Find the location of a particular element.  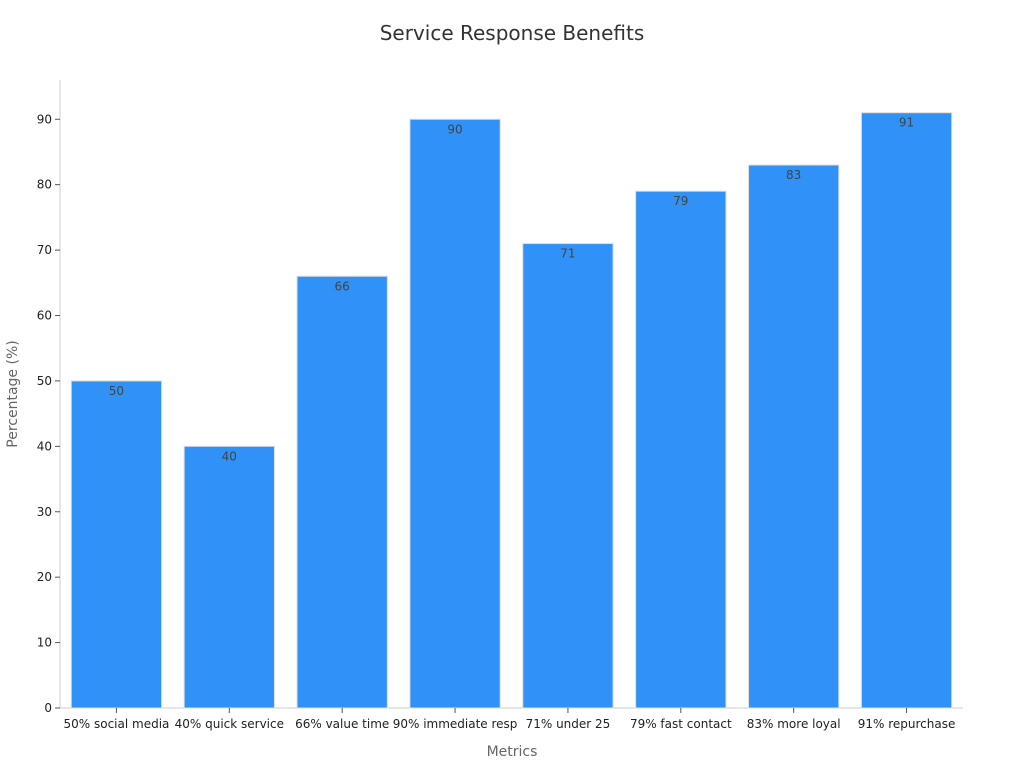

y-tick-labels: 0 10 20 30 40 50 60 70 80 90 is located at coordinates (48, 413).